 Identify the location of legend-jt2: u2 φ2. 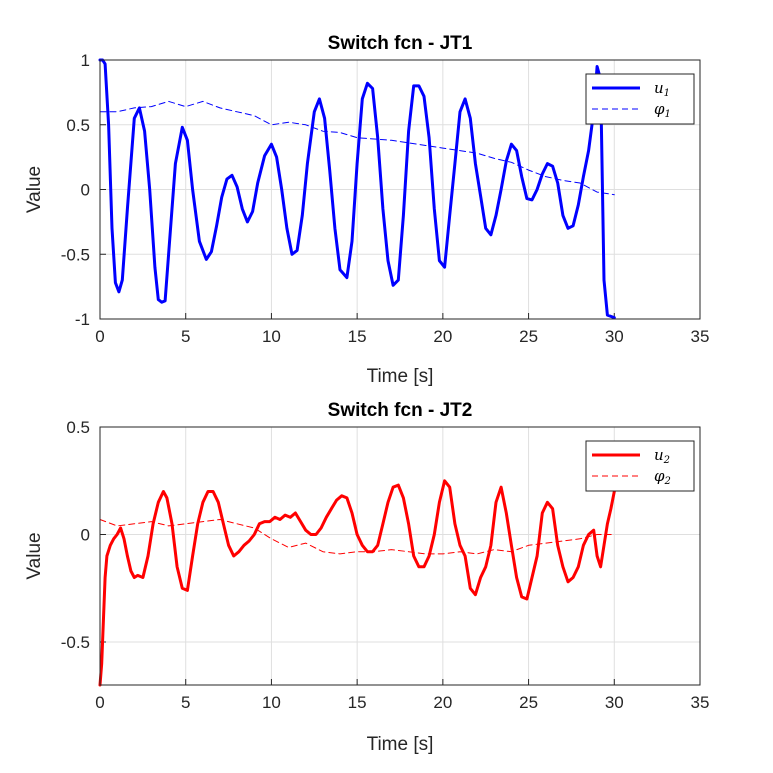
(640, 466).